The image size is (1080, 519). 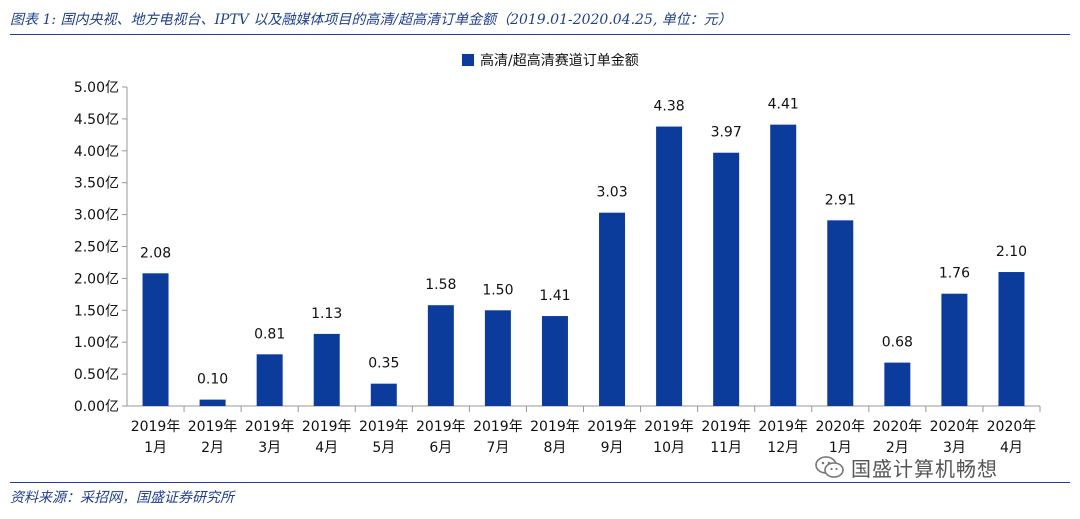 I want to click on legend-label: 高清/超高清赛道订单金额, so click(x=559, y=61).